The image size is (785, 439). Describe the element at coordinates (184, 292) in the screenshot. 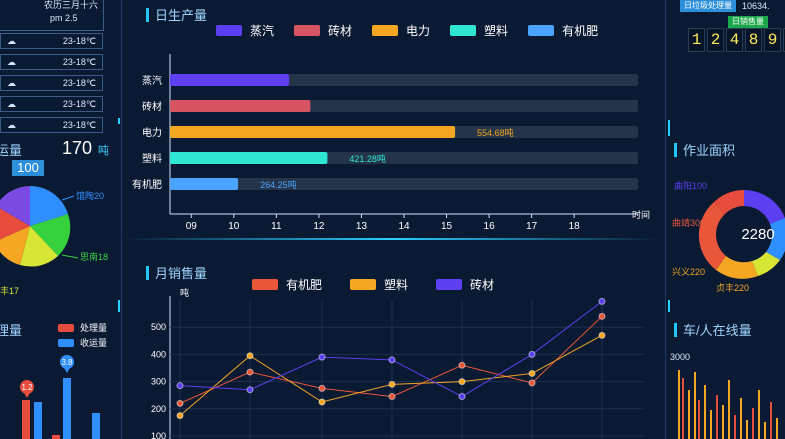

I see `y-axis-title: 吨` at that location.